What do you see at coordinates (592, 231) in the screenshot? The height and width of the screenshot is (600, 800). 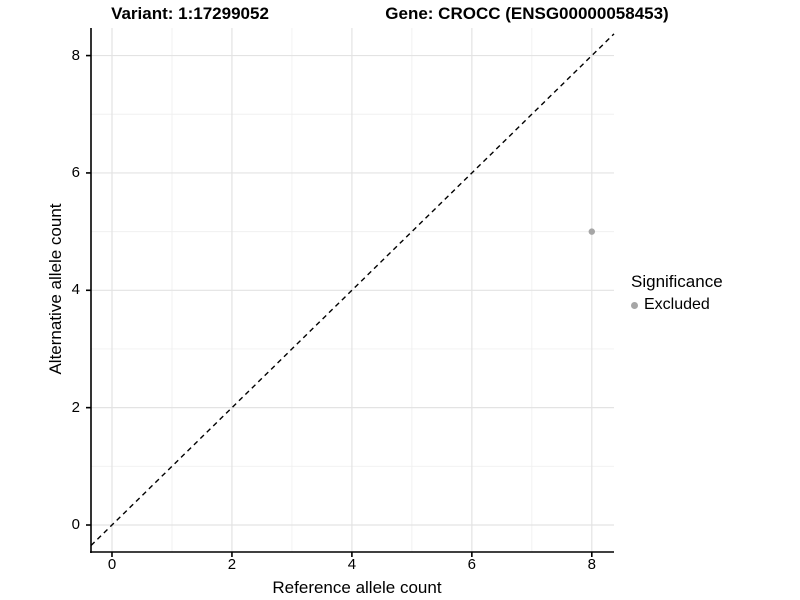 I see `data-point` at bounding box center [592, 231].